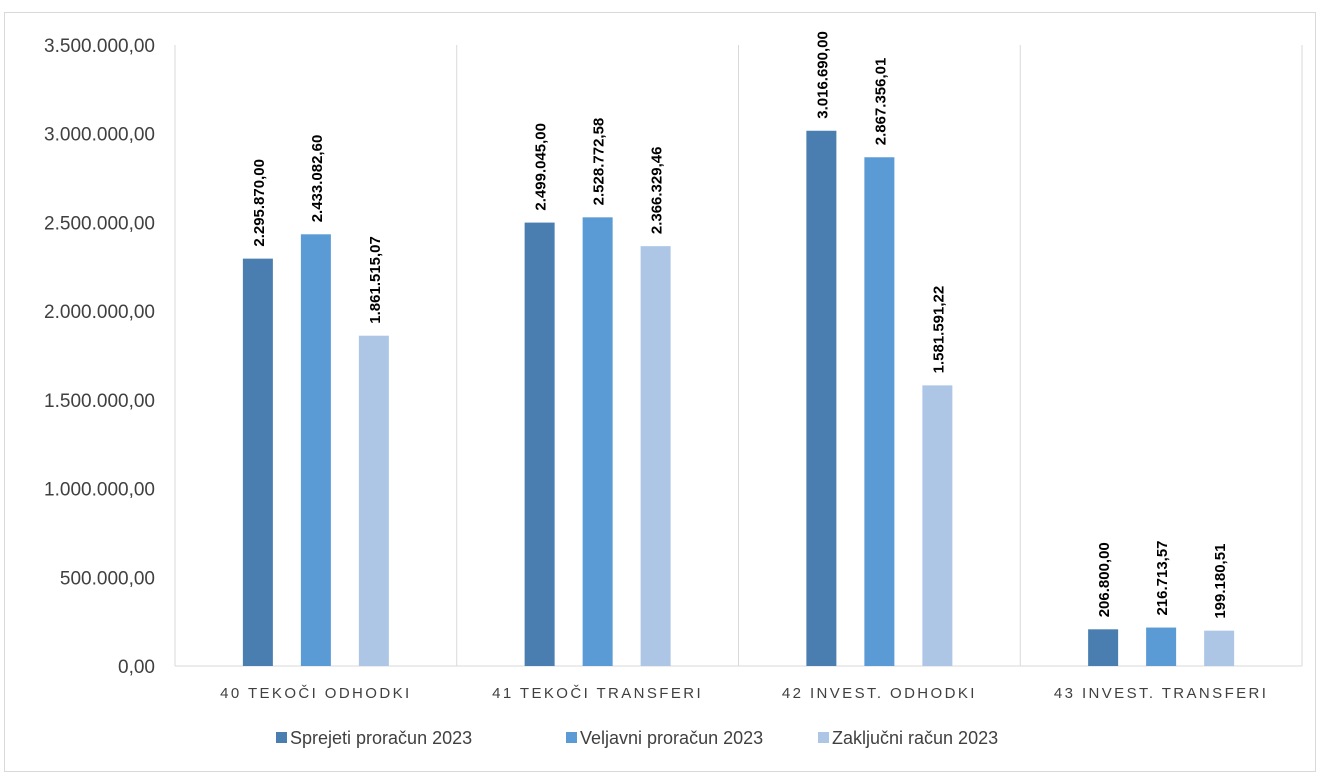 The image size is (1320, 776). What do you see at coordinates (99, 312) in the screenshot?
I see `y-tick-label: 2.000.000,00` at bounding box center [99, 312].